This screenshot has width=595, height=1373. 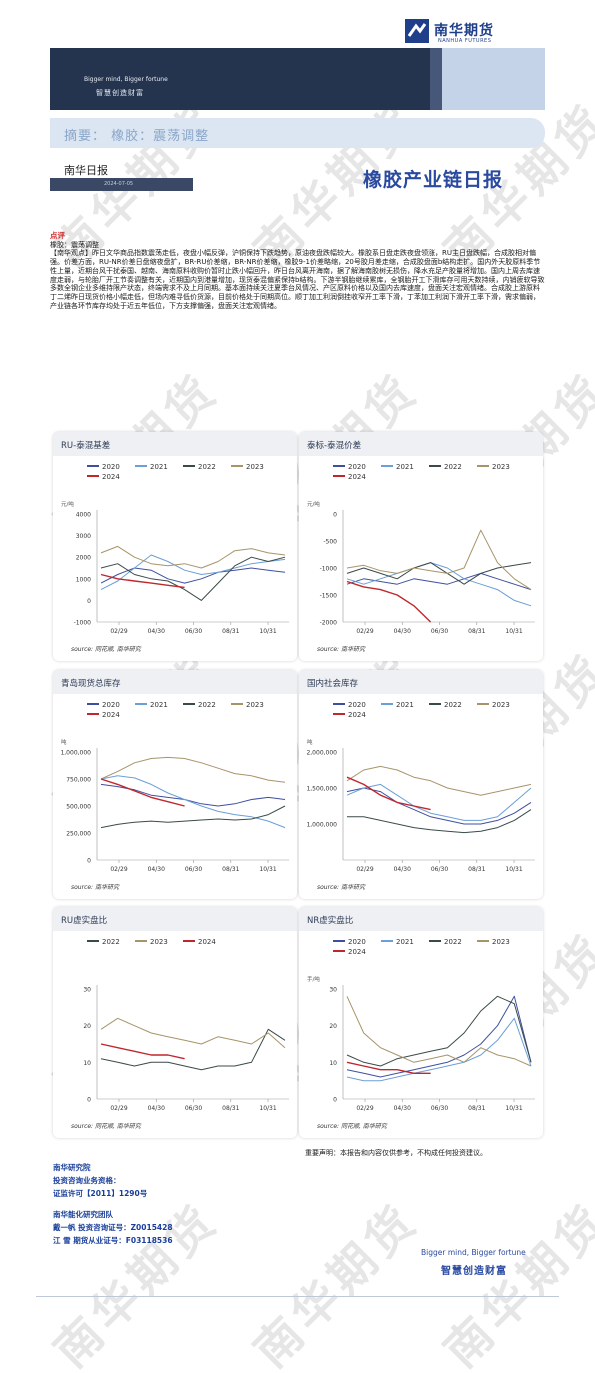 What do you see at coordinates (321, 825) in the screenshot?
I see `y-tick-label: 1,000,000` at bounding box center [321, 825].